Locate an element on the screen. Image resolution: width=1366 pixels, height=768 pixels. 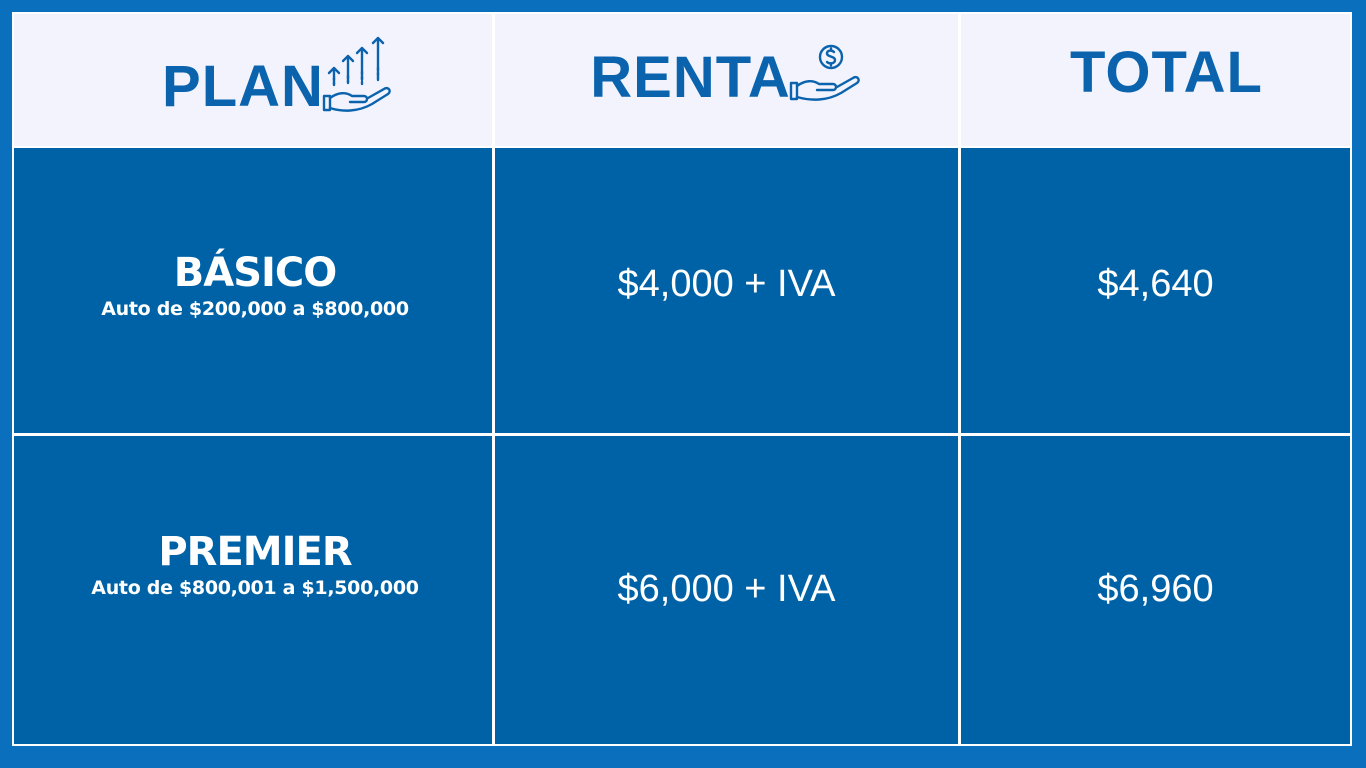
header-plan: PLAN is located at coordinates (253, 80).